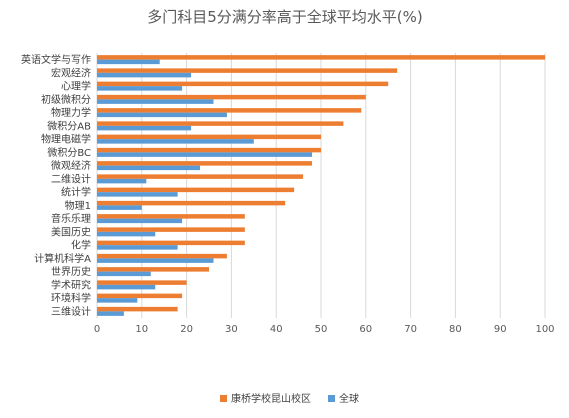 The height and width of the screenshot is (418, 569). I want to click on x-tick-label: 50, so click(321, 329).